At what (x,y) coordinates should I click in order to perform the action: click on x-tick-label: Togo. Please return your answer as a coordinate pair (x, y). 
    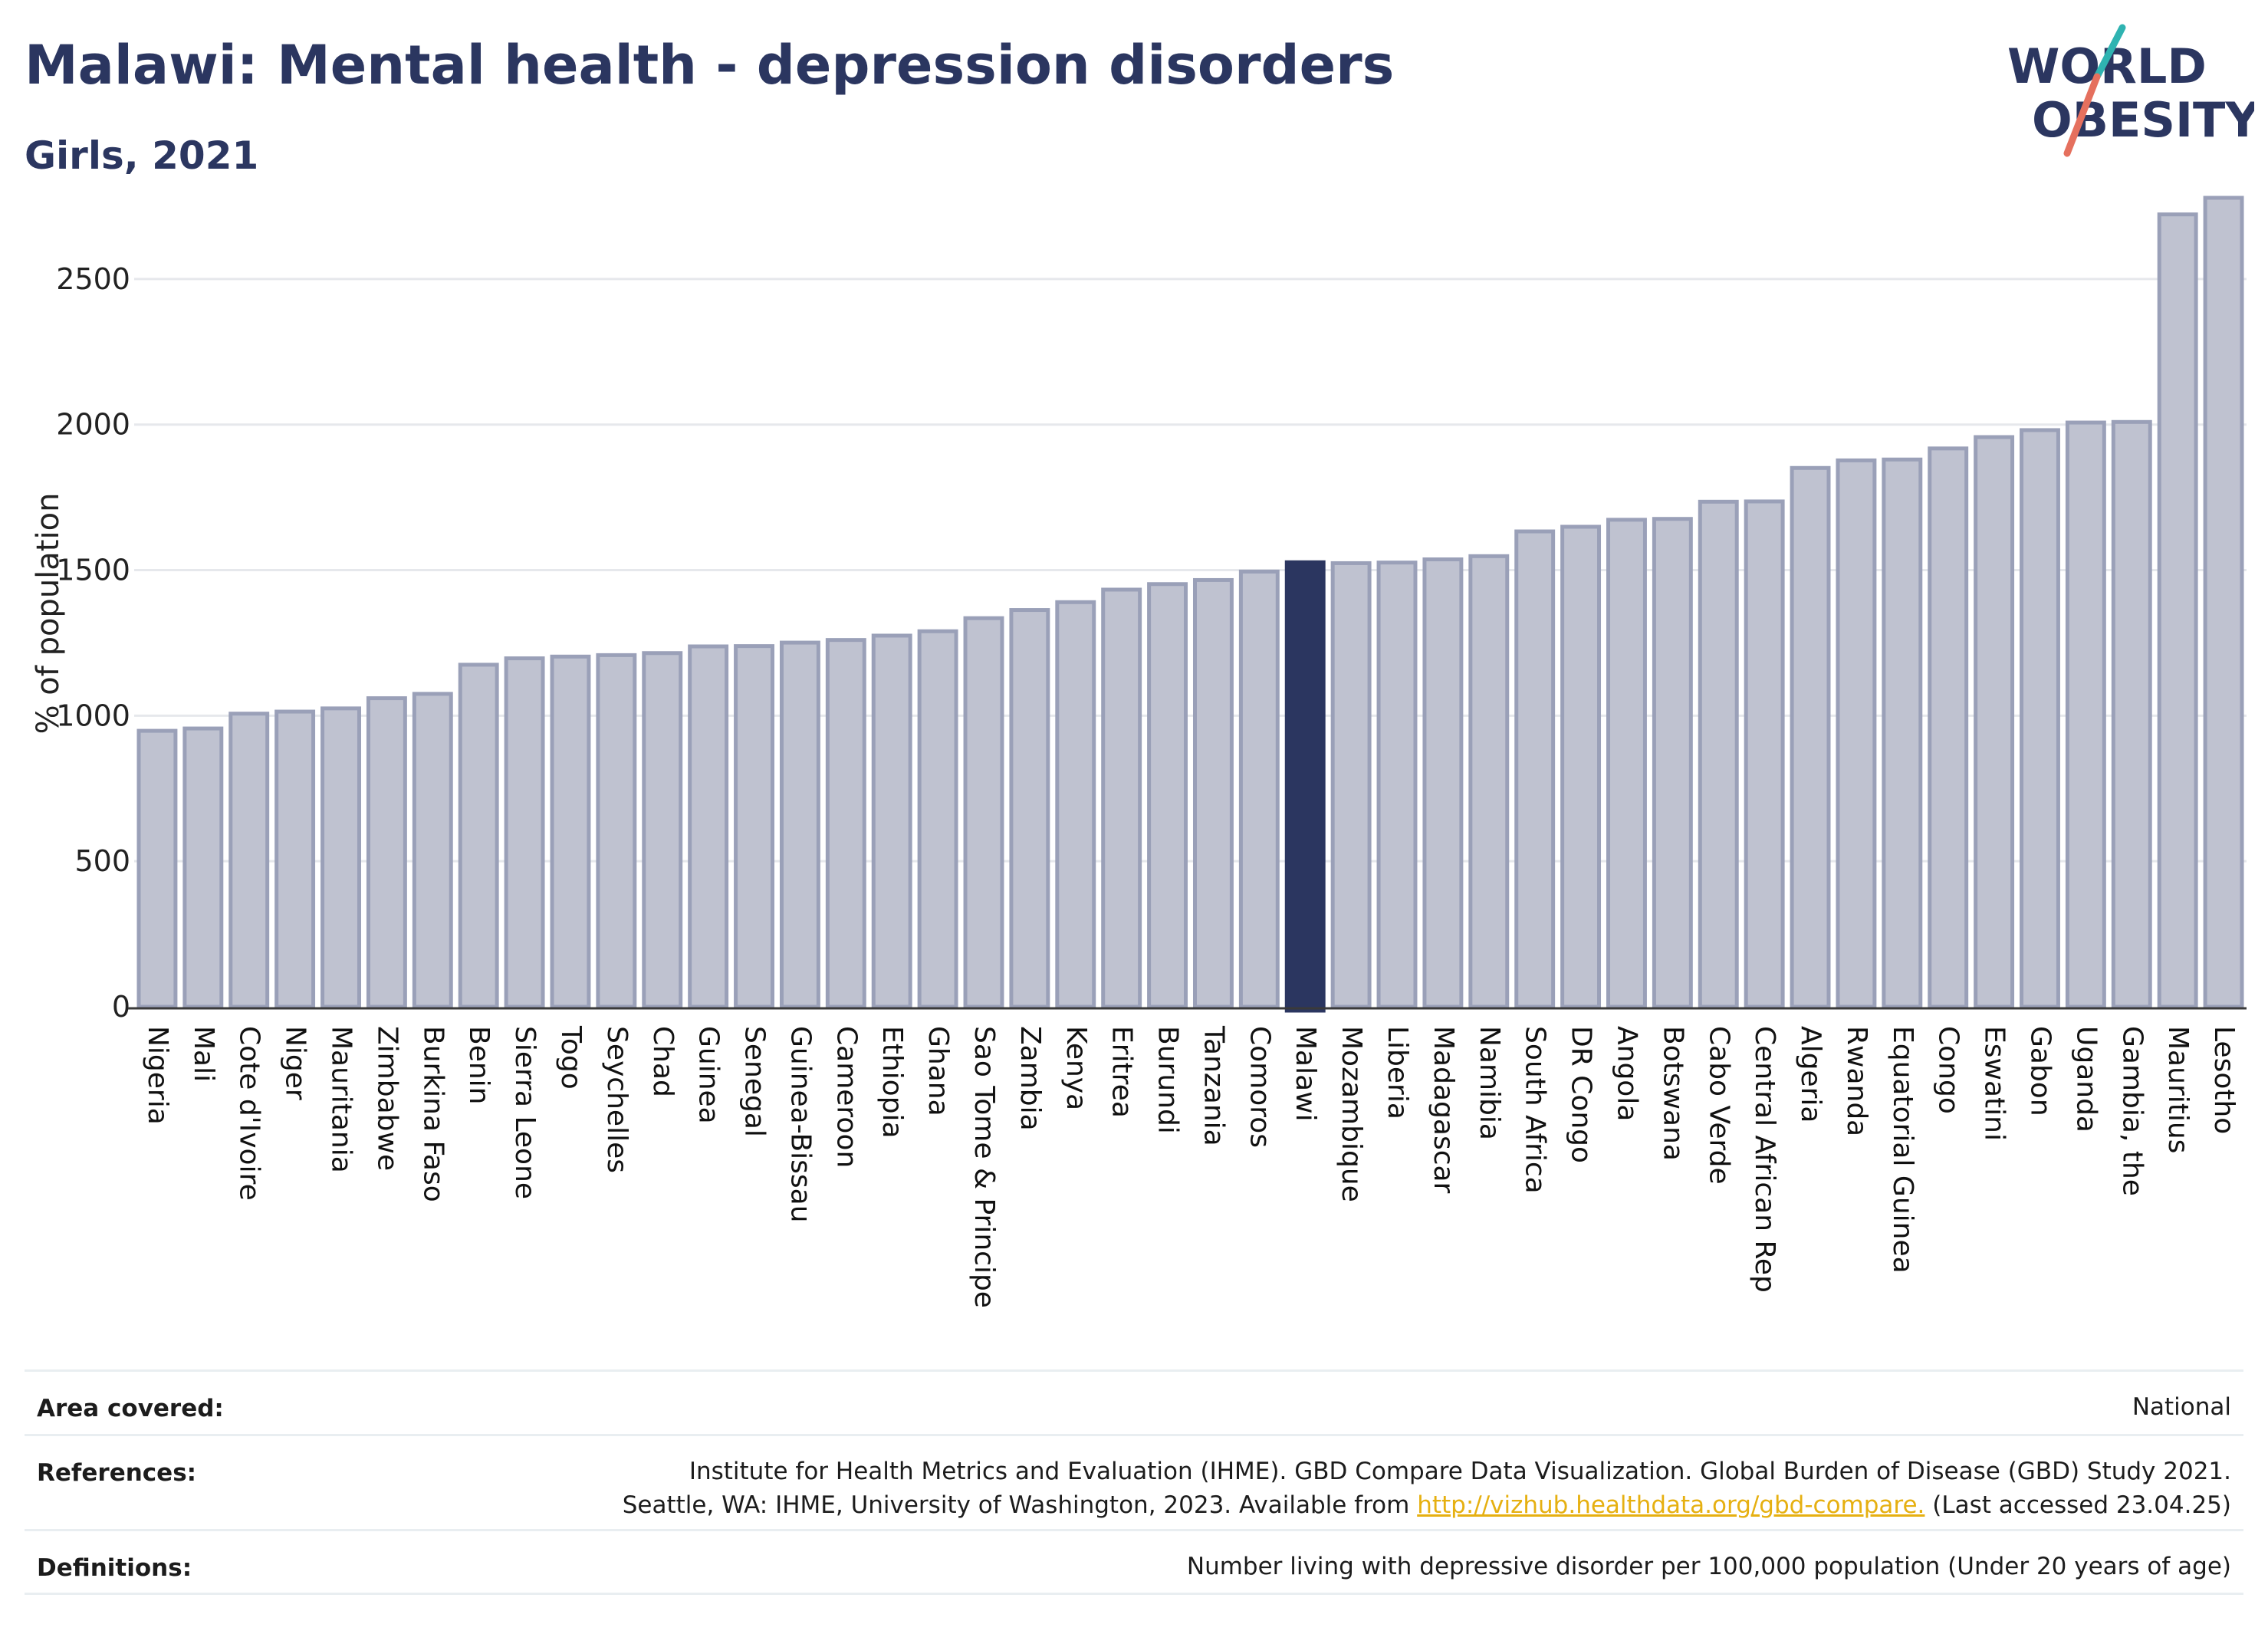
    Looking at the image, I should click on (571, 1058).